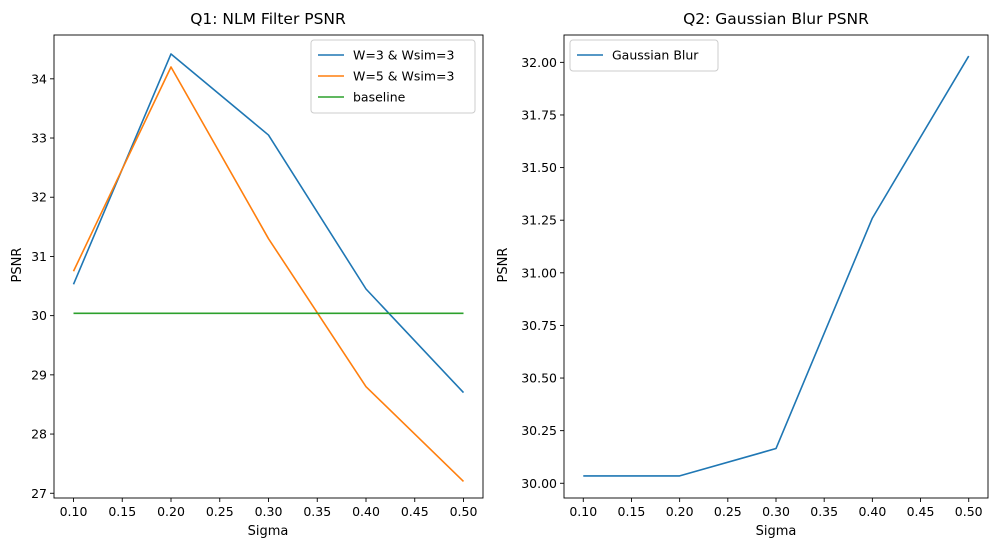  Describe the element at coordinates (268, 19) in the screenshot. I see `chart-title: Q1: NLM Filter PSNR` at that location.